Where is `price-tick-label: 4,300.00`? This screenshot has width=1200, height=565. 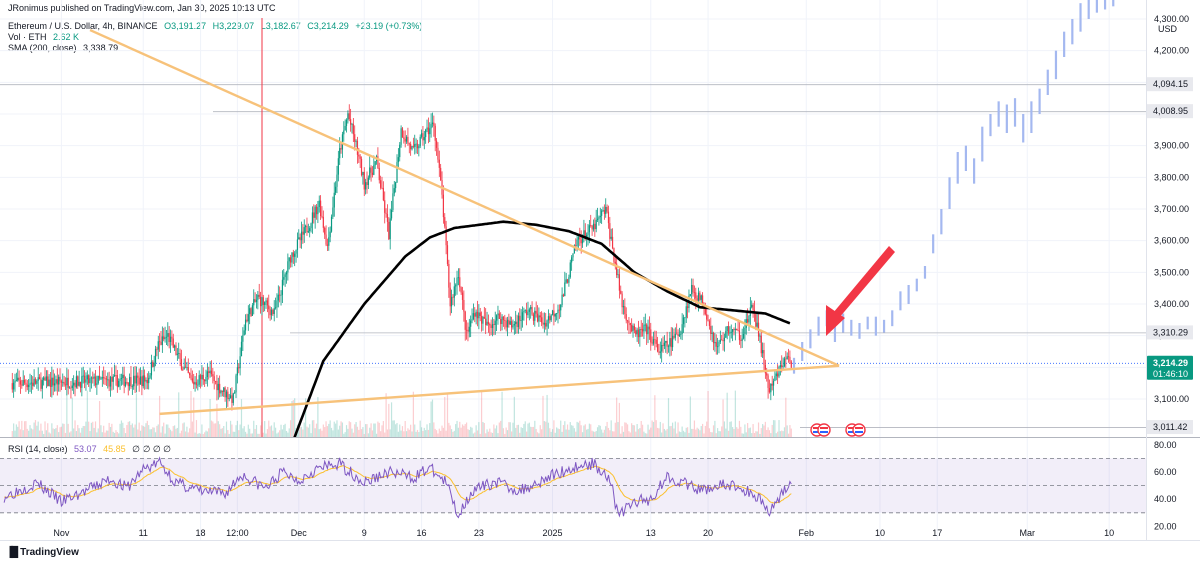 price-tick-label: 4,300.00 is located at coordinates (1171, 19).